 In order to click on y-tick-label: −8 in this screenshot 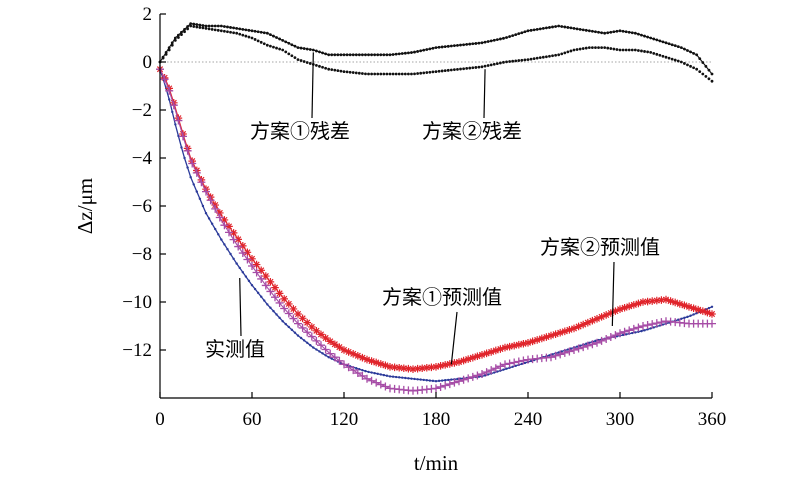, I will do `click(142, 254)`.